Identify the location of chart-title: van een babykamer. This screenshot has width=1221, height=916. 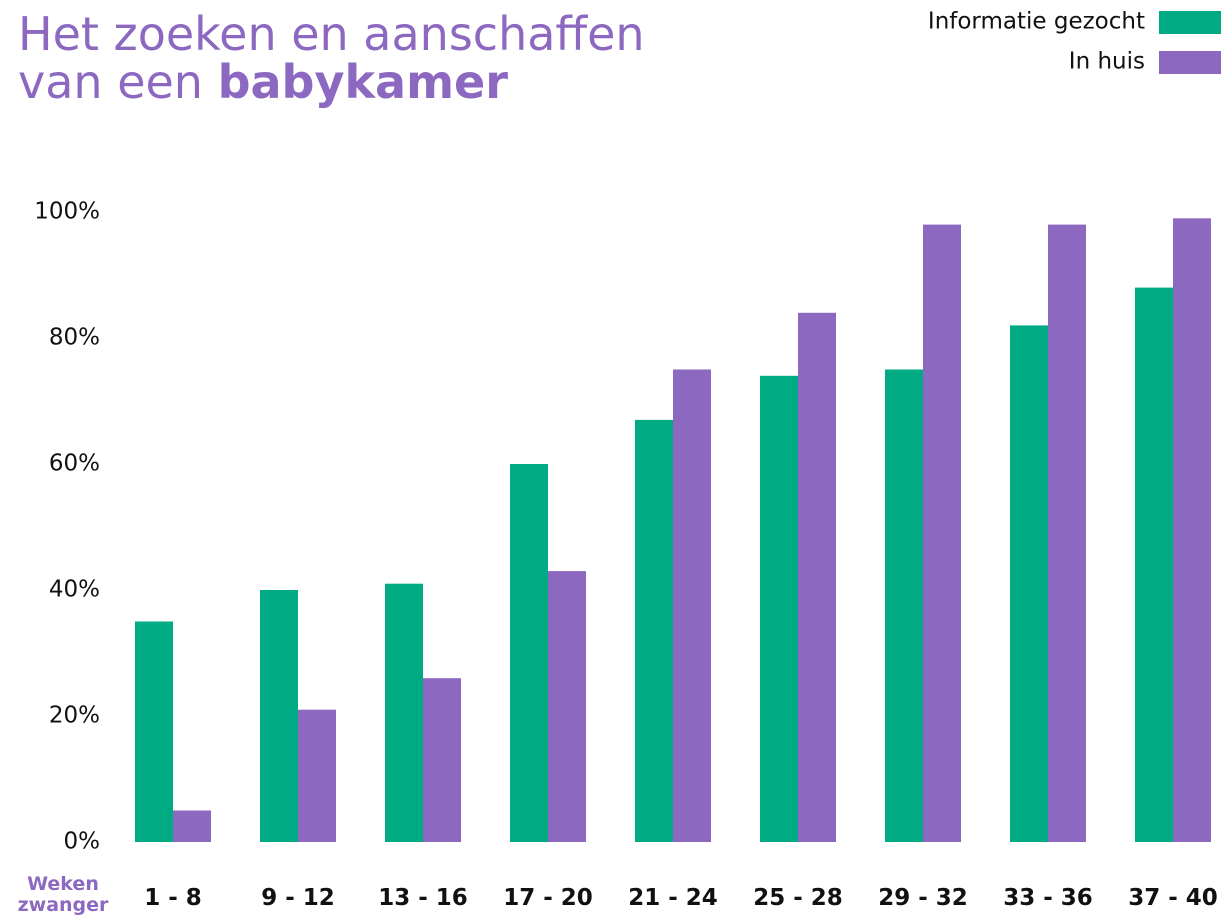
(263, 82).